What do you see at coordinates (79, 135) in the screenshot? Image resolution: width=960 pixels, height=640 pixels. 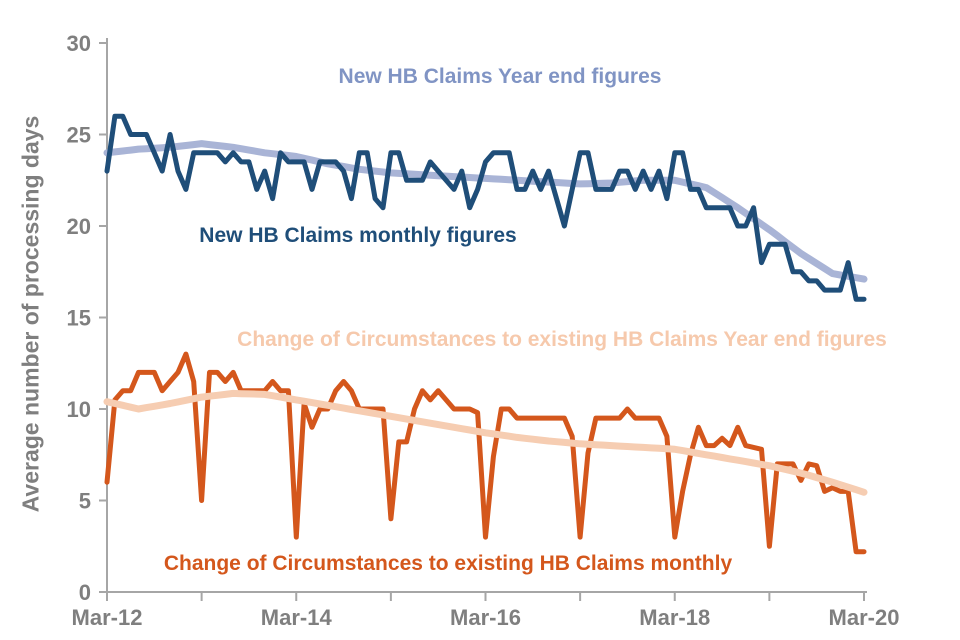 I see `y-tick-label-25: 25` at bounding box center [79, 135].